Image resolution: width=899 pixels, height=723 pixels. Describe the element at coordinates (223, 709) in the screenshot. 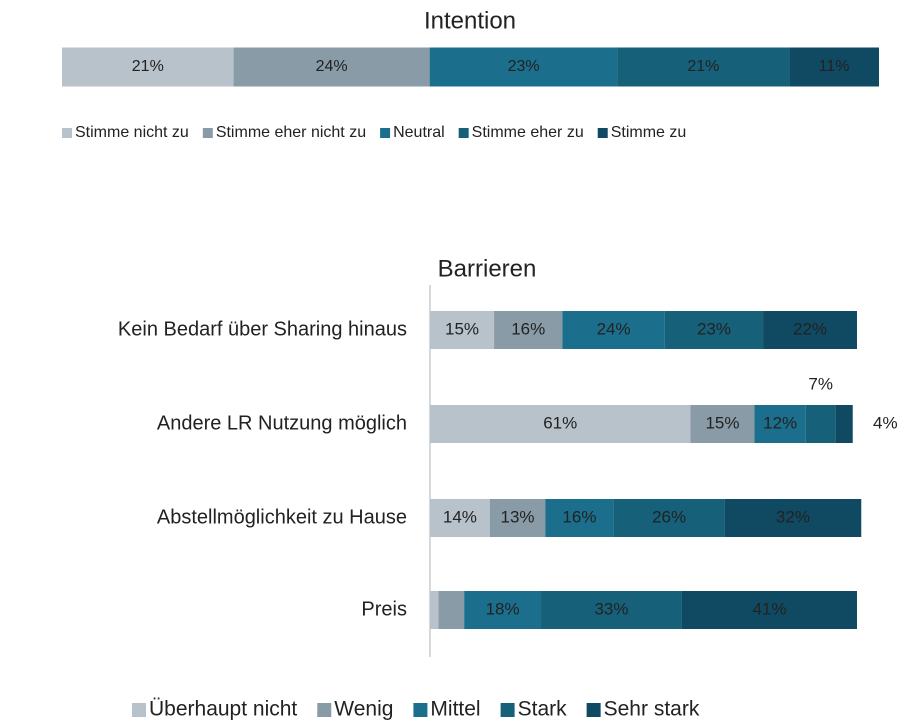

I see `legend-label: Überhaupt nicht` at that location.